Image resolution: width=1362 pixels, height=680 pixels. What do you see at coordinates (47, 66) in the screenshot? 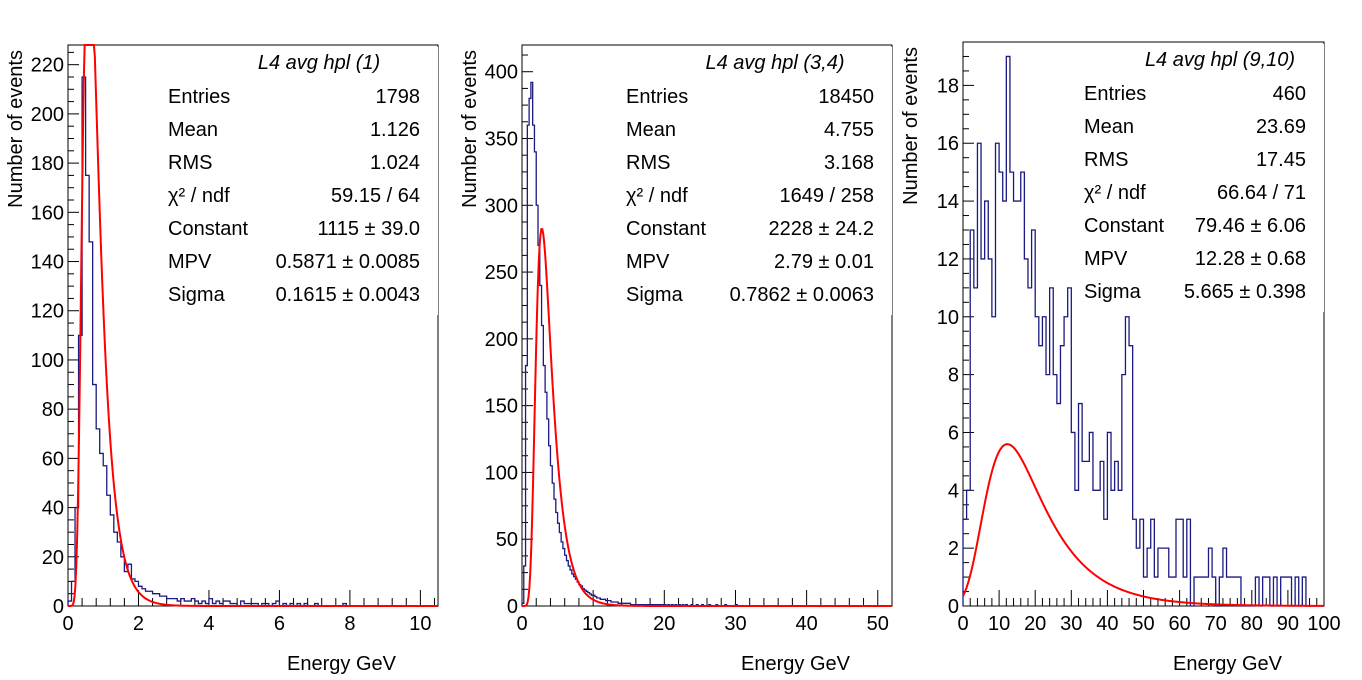
I see `y-tick-label: 220` at bounding box center [47, 66].